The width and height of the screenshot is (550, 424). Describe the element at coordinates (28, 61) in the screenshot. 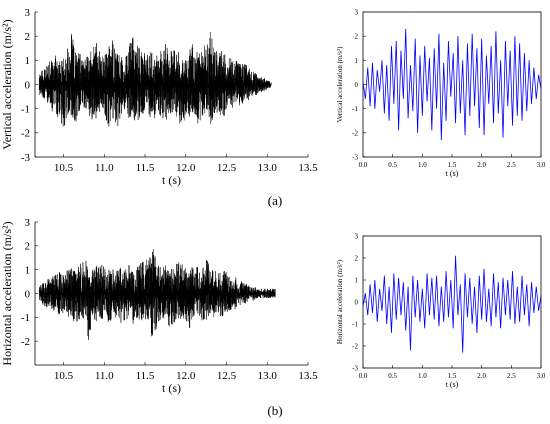

I see `chart-1-y-tick-label: 1` at that location.